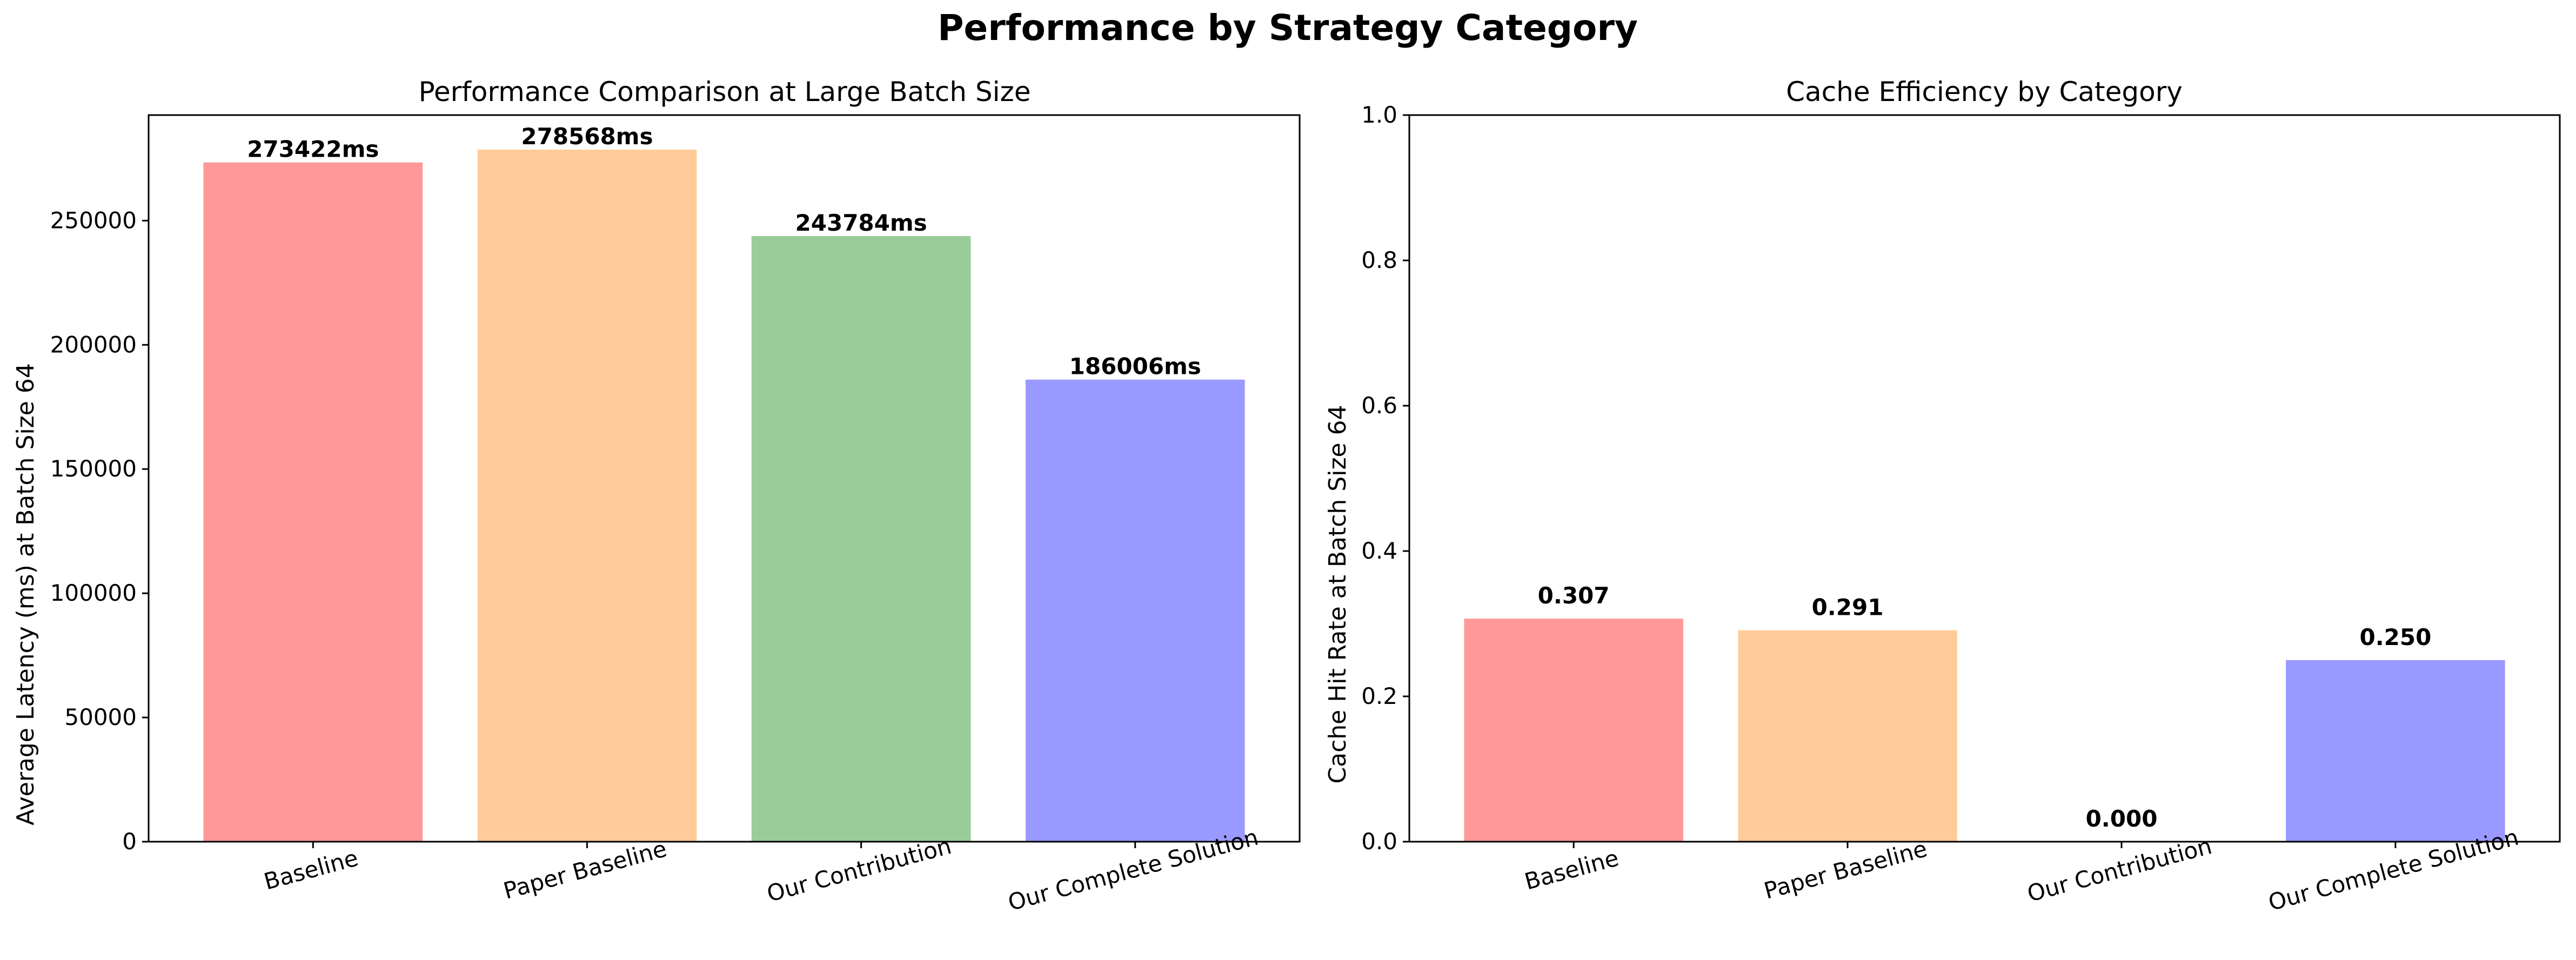 Image resolution: width=2576 pixels, height=960 pixels. Describe the element at coordinates (1379, 696) in the screenshot. I see `cache-y-tick-label: 0.2` at that location.